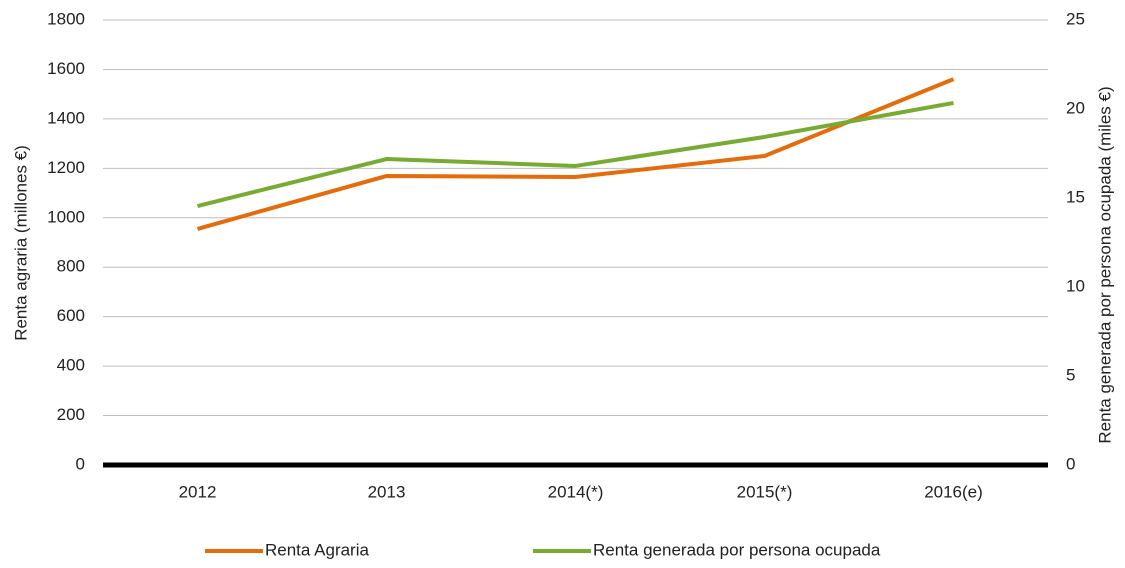 This screenshot has width=1125, height=568. Describe the element at coordinates (387, 491) in the screenshot. I see `x-tick-label: 2013` at that location.